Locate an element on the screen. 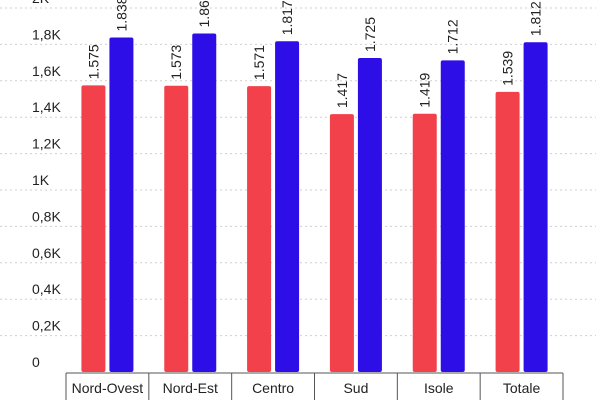  y-tick-label: 0 is located at coordinates (36, 362).